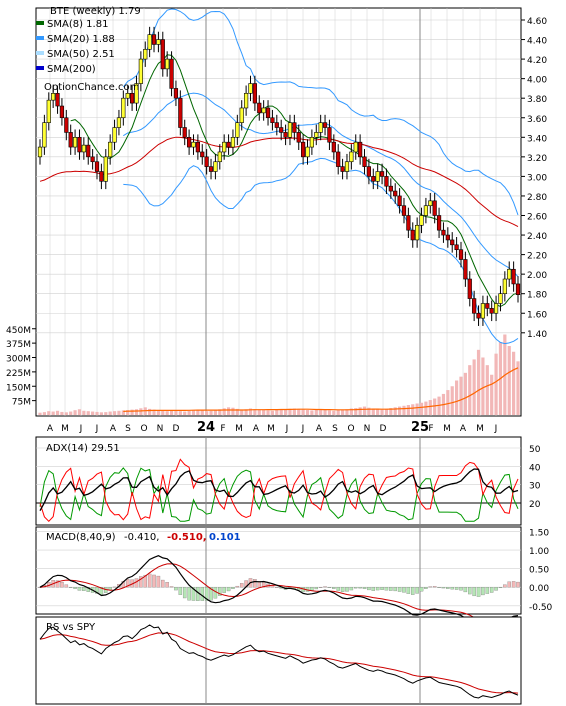 The width and height of the screenshot is (566, 706). What do you see at coordinates (278, 481) in the screenshot?
I see `adx-frame` at bounding box center [278, 481].